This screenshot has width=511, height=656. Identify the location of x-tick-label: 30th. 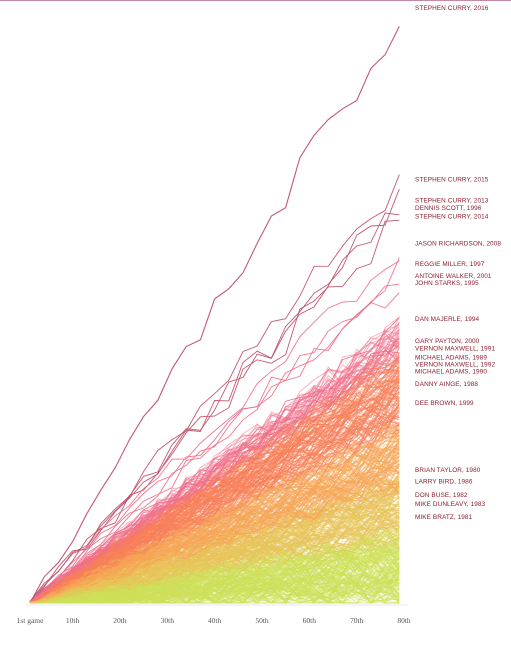
(168, 620).